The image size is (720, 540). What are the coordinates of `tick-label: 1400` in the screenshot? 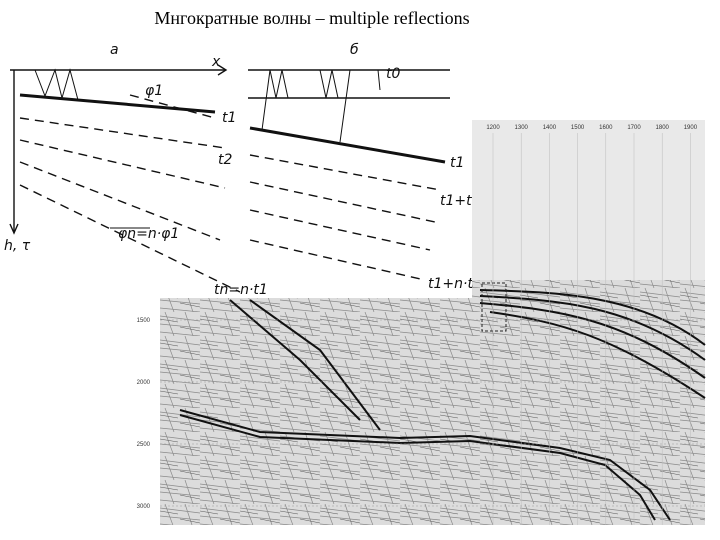 It's located at (550, 128).